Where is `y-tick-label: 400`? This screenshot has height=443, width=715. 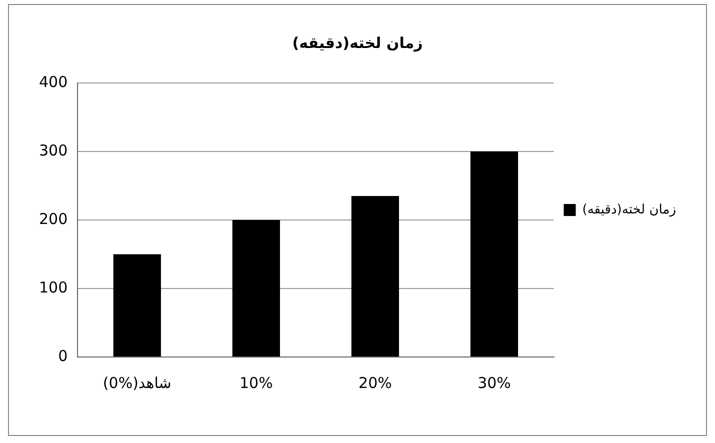 y-tick-label: 400 is located at coordinates (53, 81).